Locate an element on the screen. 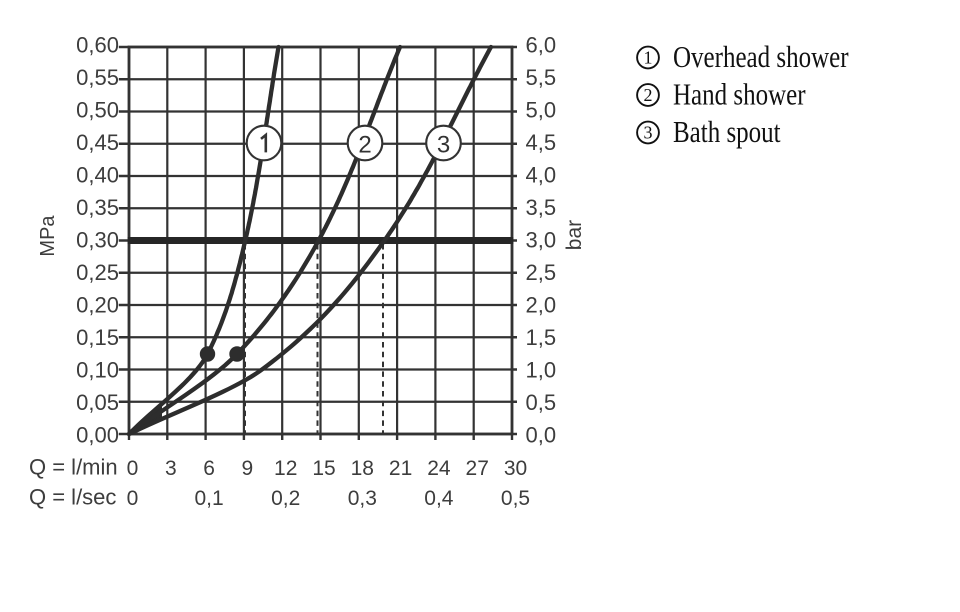  svg-text: 6,0 is located at coordinates (541, 44).